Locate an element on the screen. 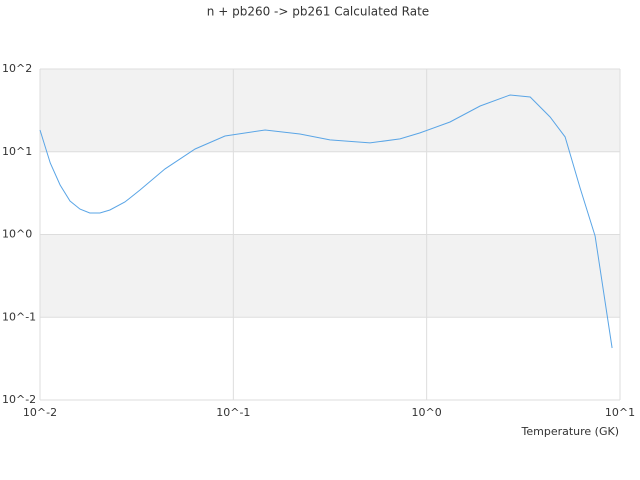 The image size is (640, 480). x-tick-label: 10^-2 is located at coordinates (40, 412).